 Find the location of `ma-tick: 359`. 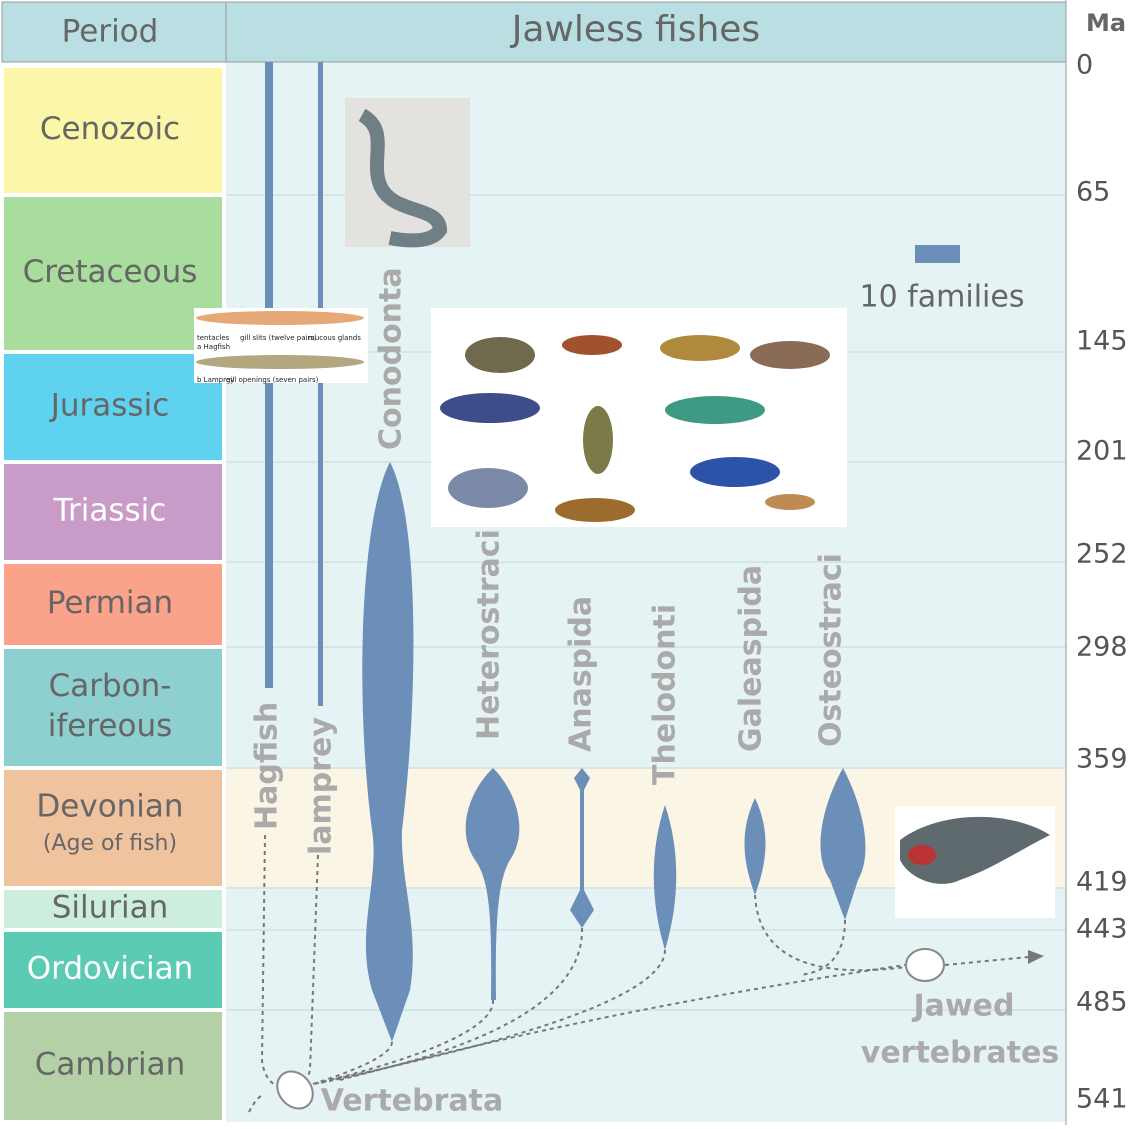

ma-tick: 359 is located at coordinates (1102, 759).